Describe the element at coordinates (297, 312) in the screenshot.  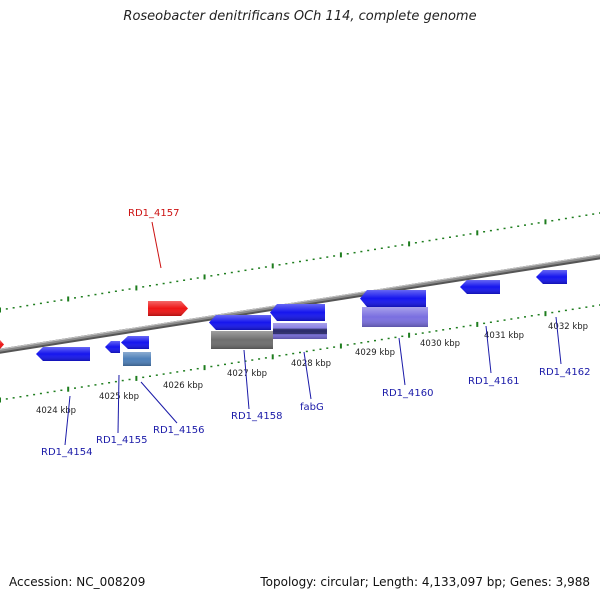
I see `gene-arrow-fabG` at that location.